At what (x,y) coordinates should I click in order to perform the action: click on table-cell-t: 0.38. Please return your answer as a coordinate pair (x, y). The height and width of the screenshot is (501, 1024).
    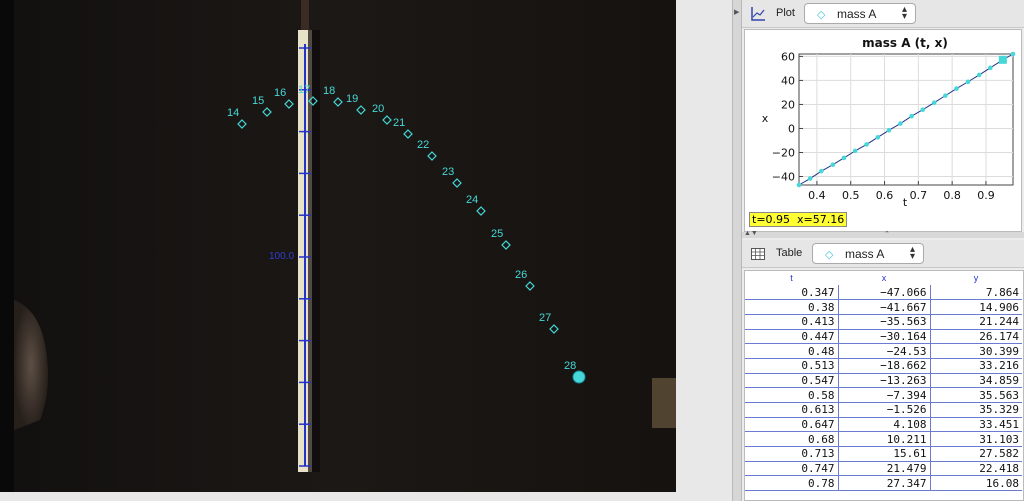
    Looking at the image, I should click on (792, 307).